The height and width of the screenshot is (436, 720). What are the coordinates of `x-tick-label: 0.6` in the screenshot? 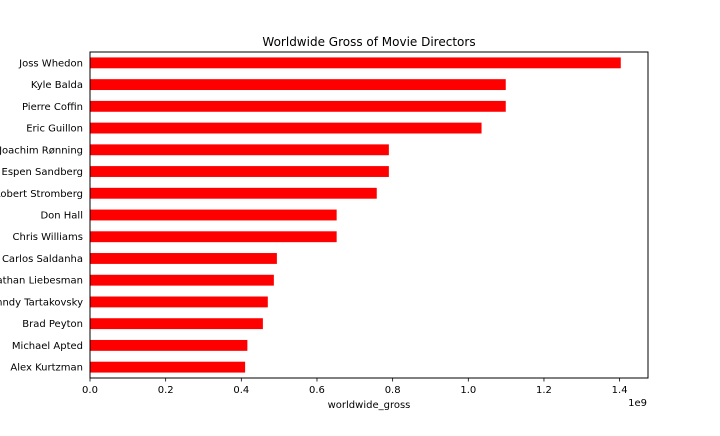 It's located at (317, 390).